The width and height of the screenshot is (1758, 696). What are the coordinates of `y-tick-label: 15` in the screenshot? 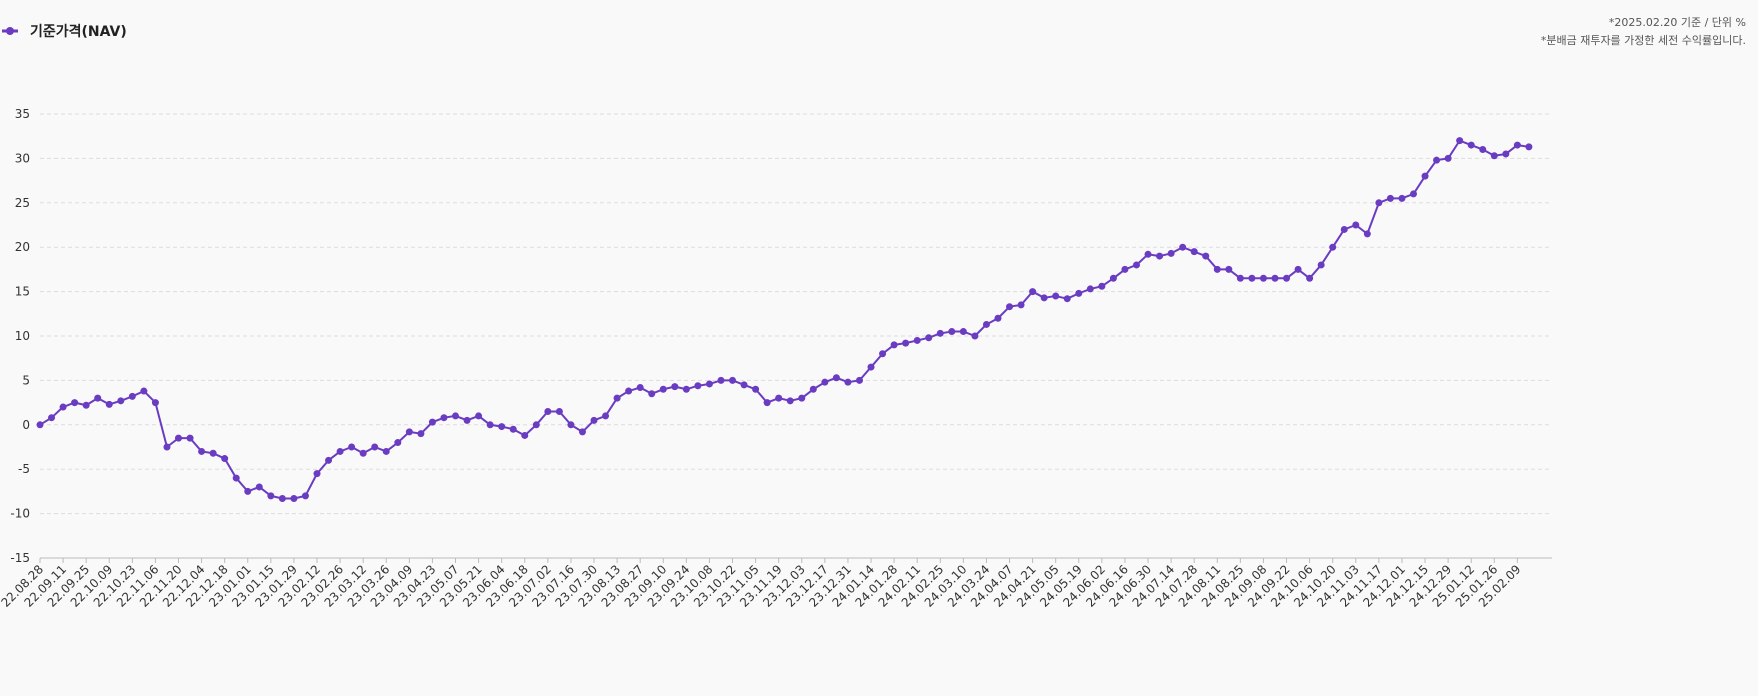 It's located at (22, 292).